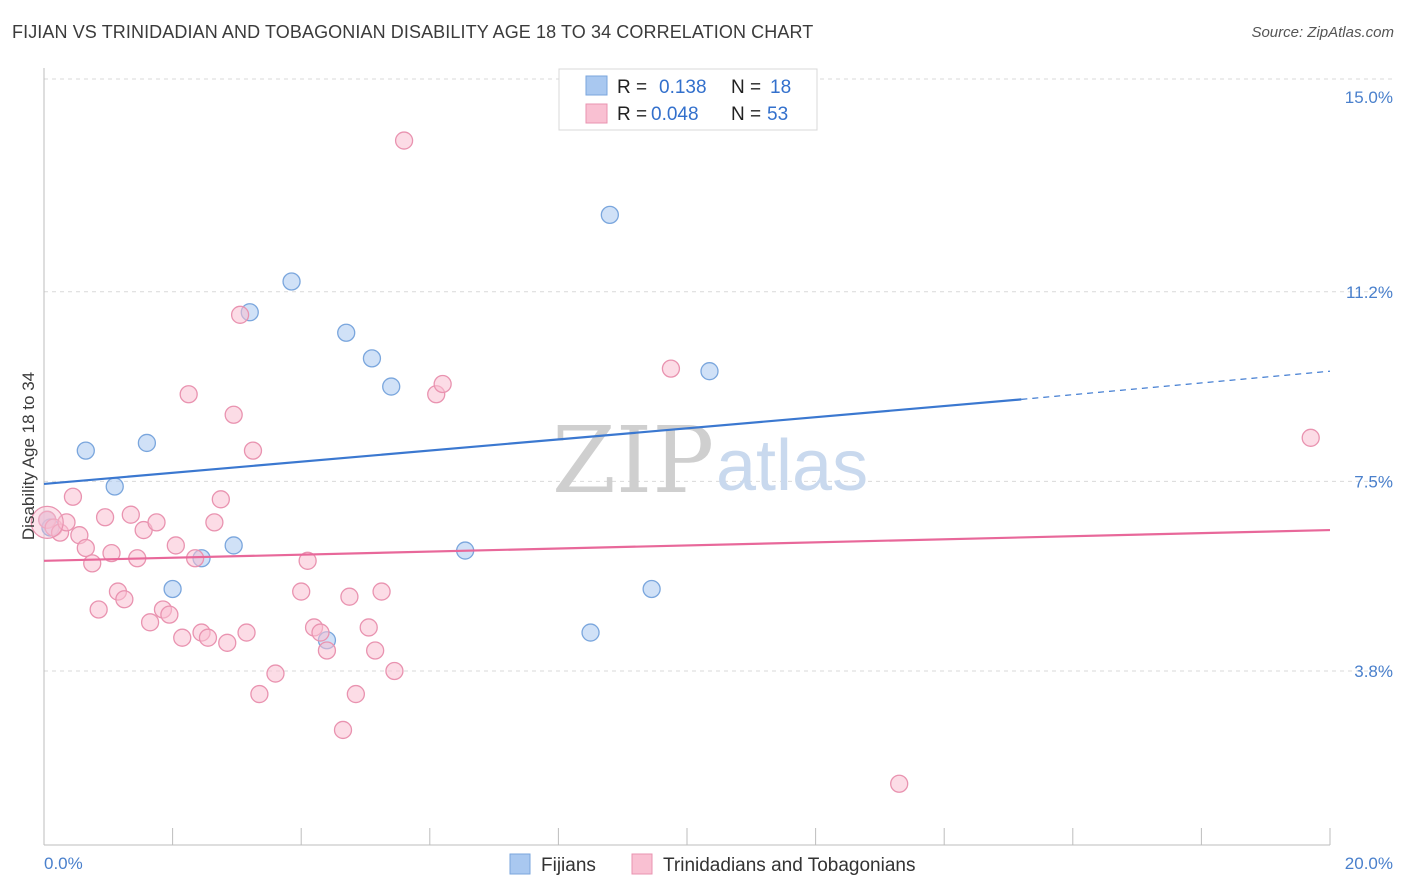 This screenshot has height=892, width=1406. What do you see at coordinates (596, 113) in the screenshot?
I see `legend-swatch-trinidadians` at bounding box center [596, 113].